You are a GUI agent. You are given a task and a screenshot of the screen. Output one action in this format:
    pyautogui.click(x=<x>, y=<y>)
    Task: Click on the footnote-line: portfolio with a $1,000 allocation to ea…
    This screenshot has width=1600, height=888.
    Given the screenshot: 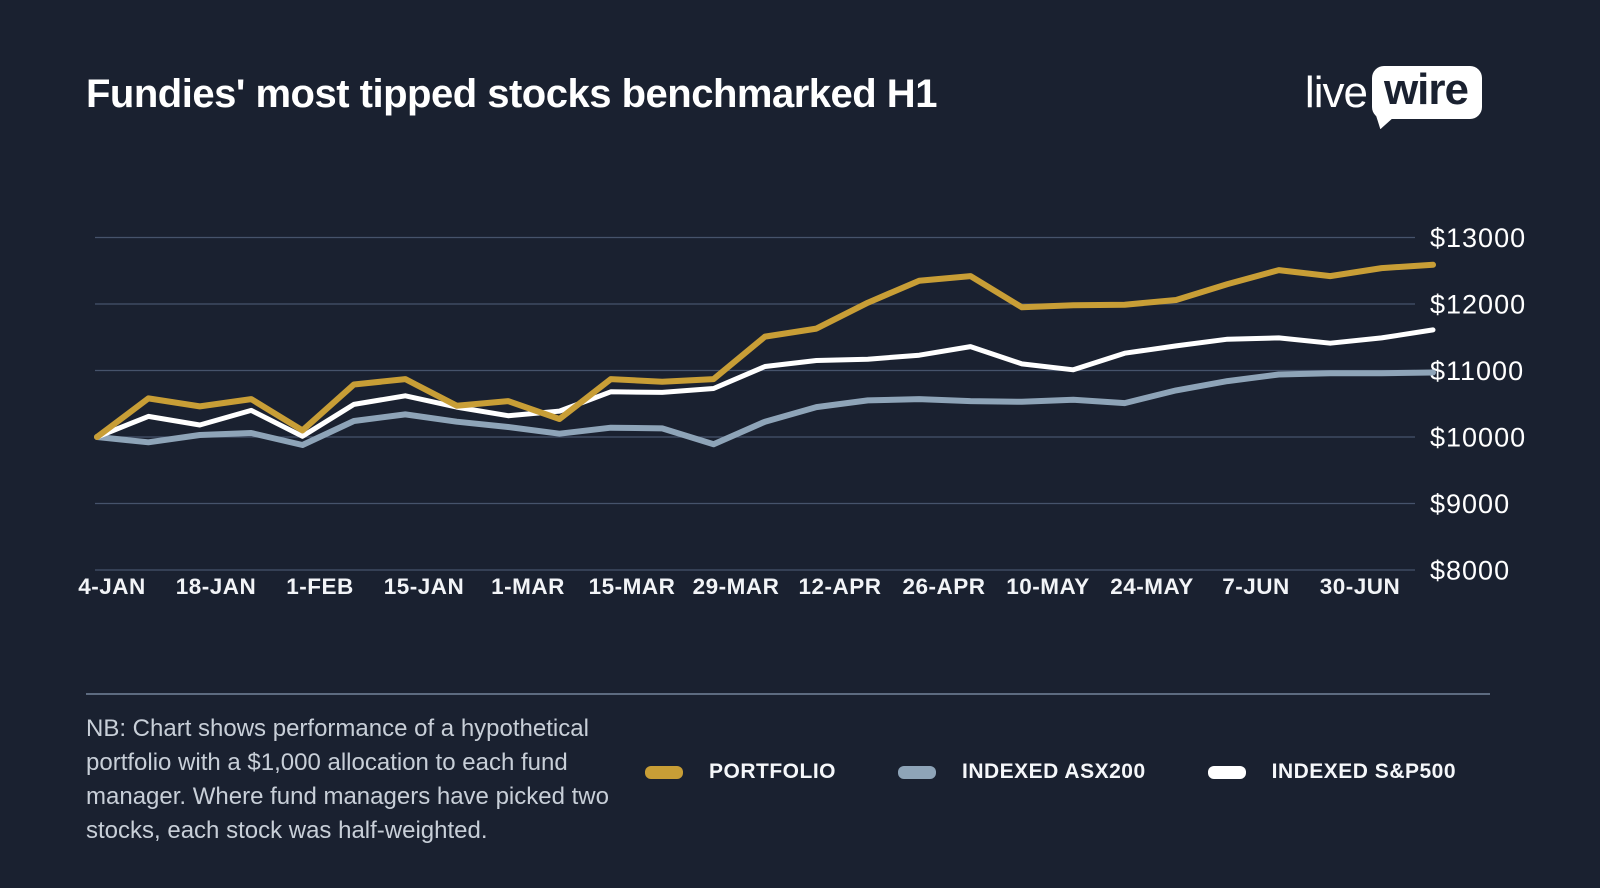 What is the action you would take?
    pyautogui.click(x=327, y=762)
    